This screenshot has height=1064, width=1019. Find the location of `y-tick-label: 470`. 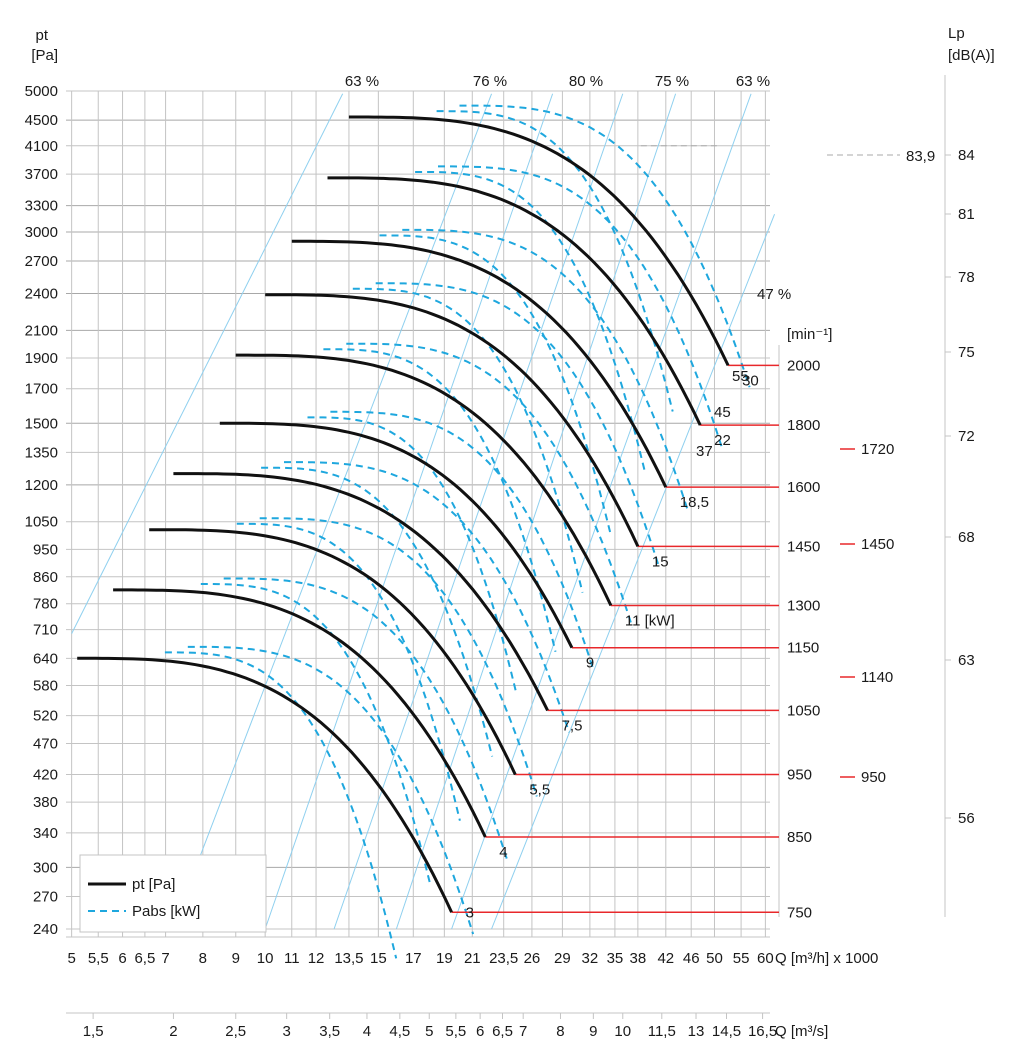

y-tick-label: 470 is located at coordinates (45, 744).